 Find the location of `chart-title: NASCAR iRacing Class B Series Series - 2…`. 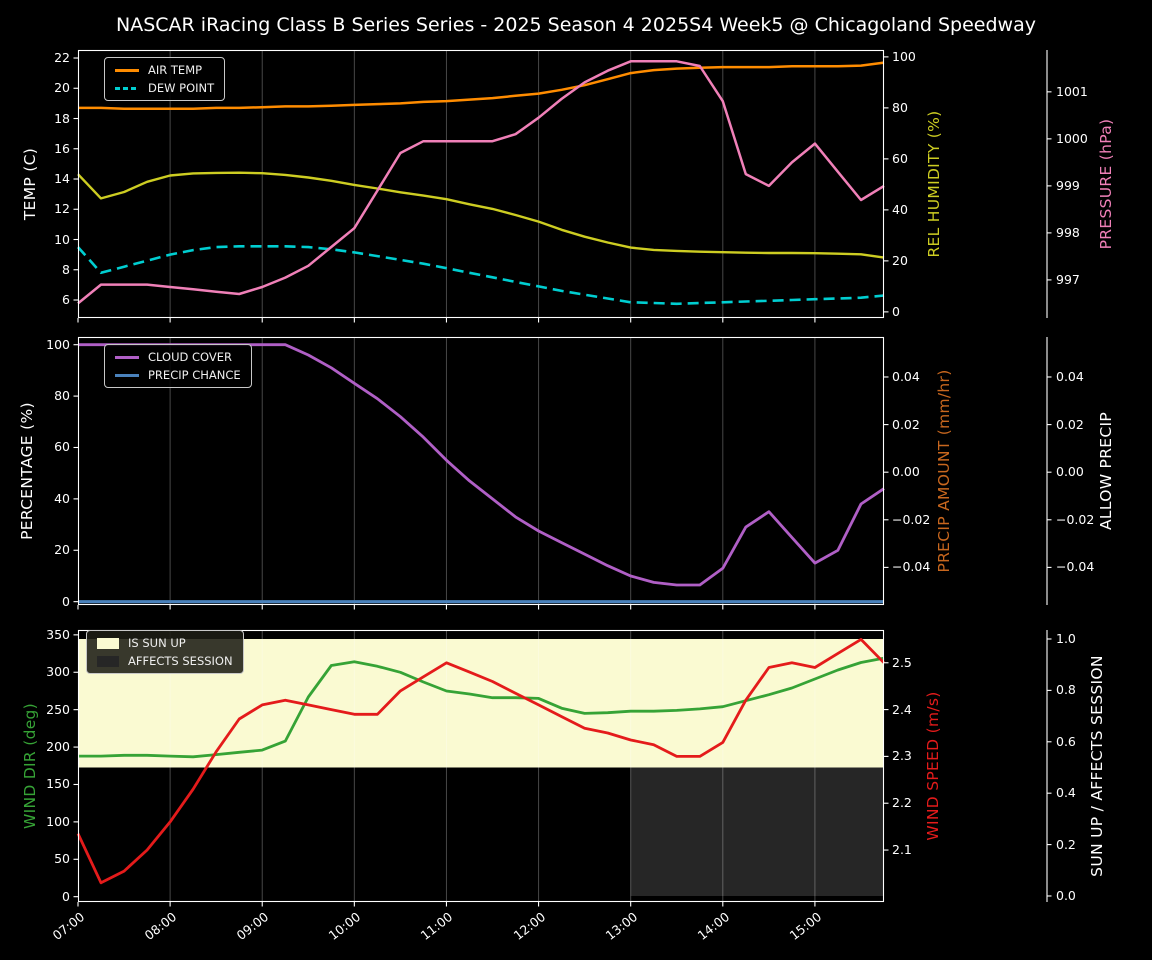

chart-title: NASCAR iRacing Class B Series Series - 2… is located at coordinates (576, 25).